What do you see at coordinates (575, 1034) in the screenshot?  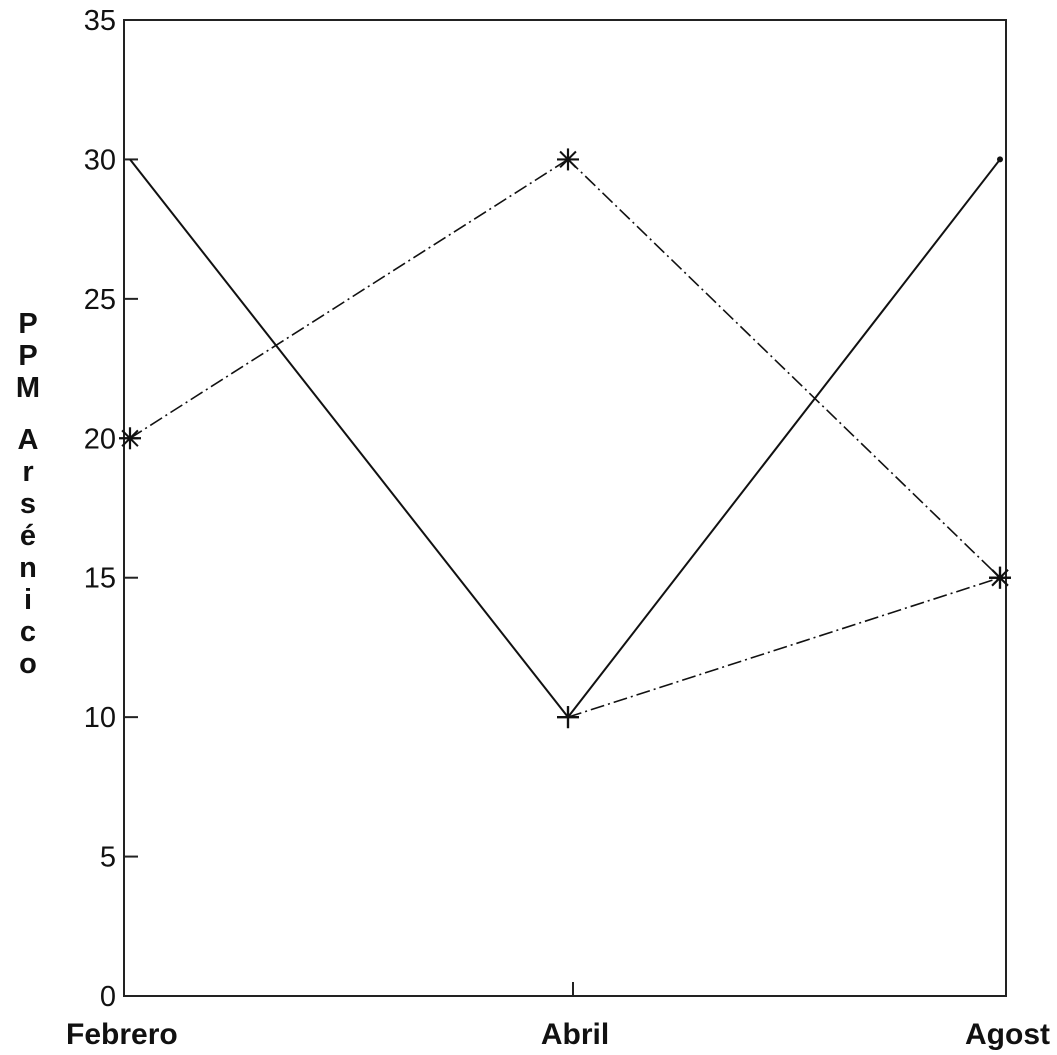 I see `x-tick-label: Abril` at bounding box center [575, 1034].